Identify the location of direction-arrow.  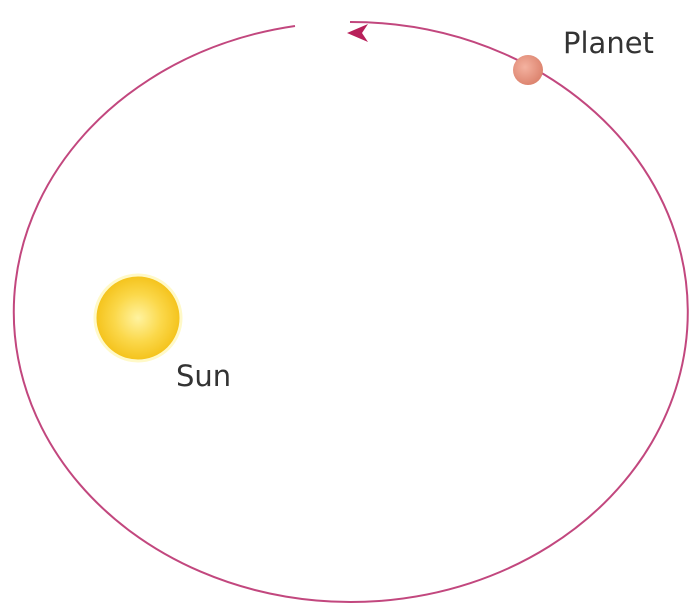
(357, 33).